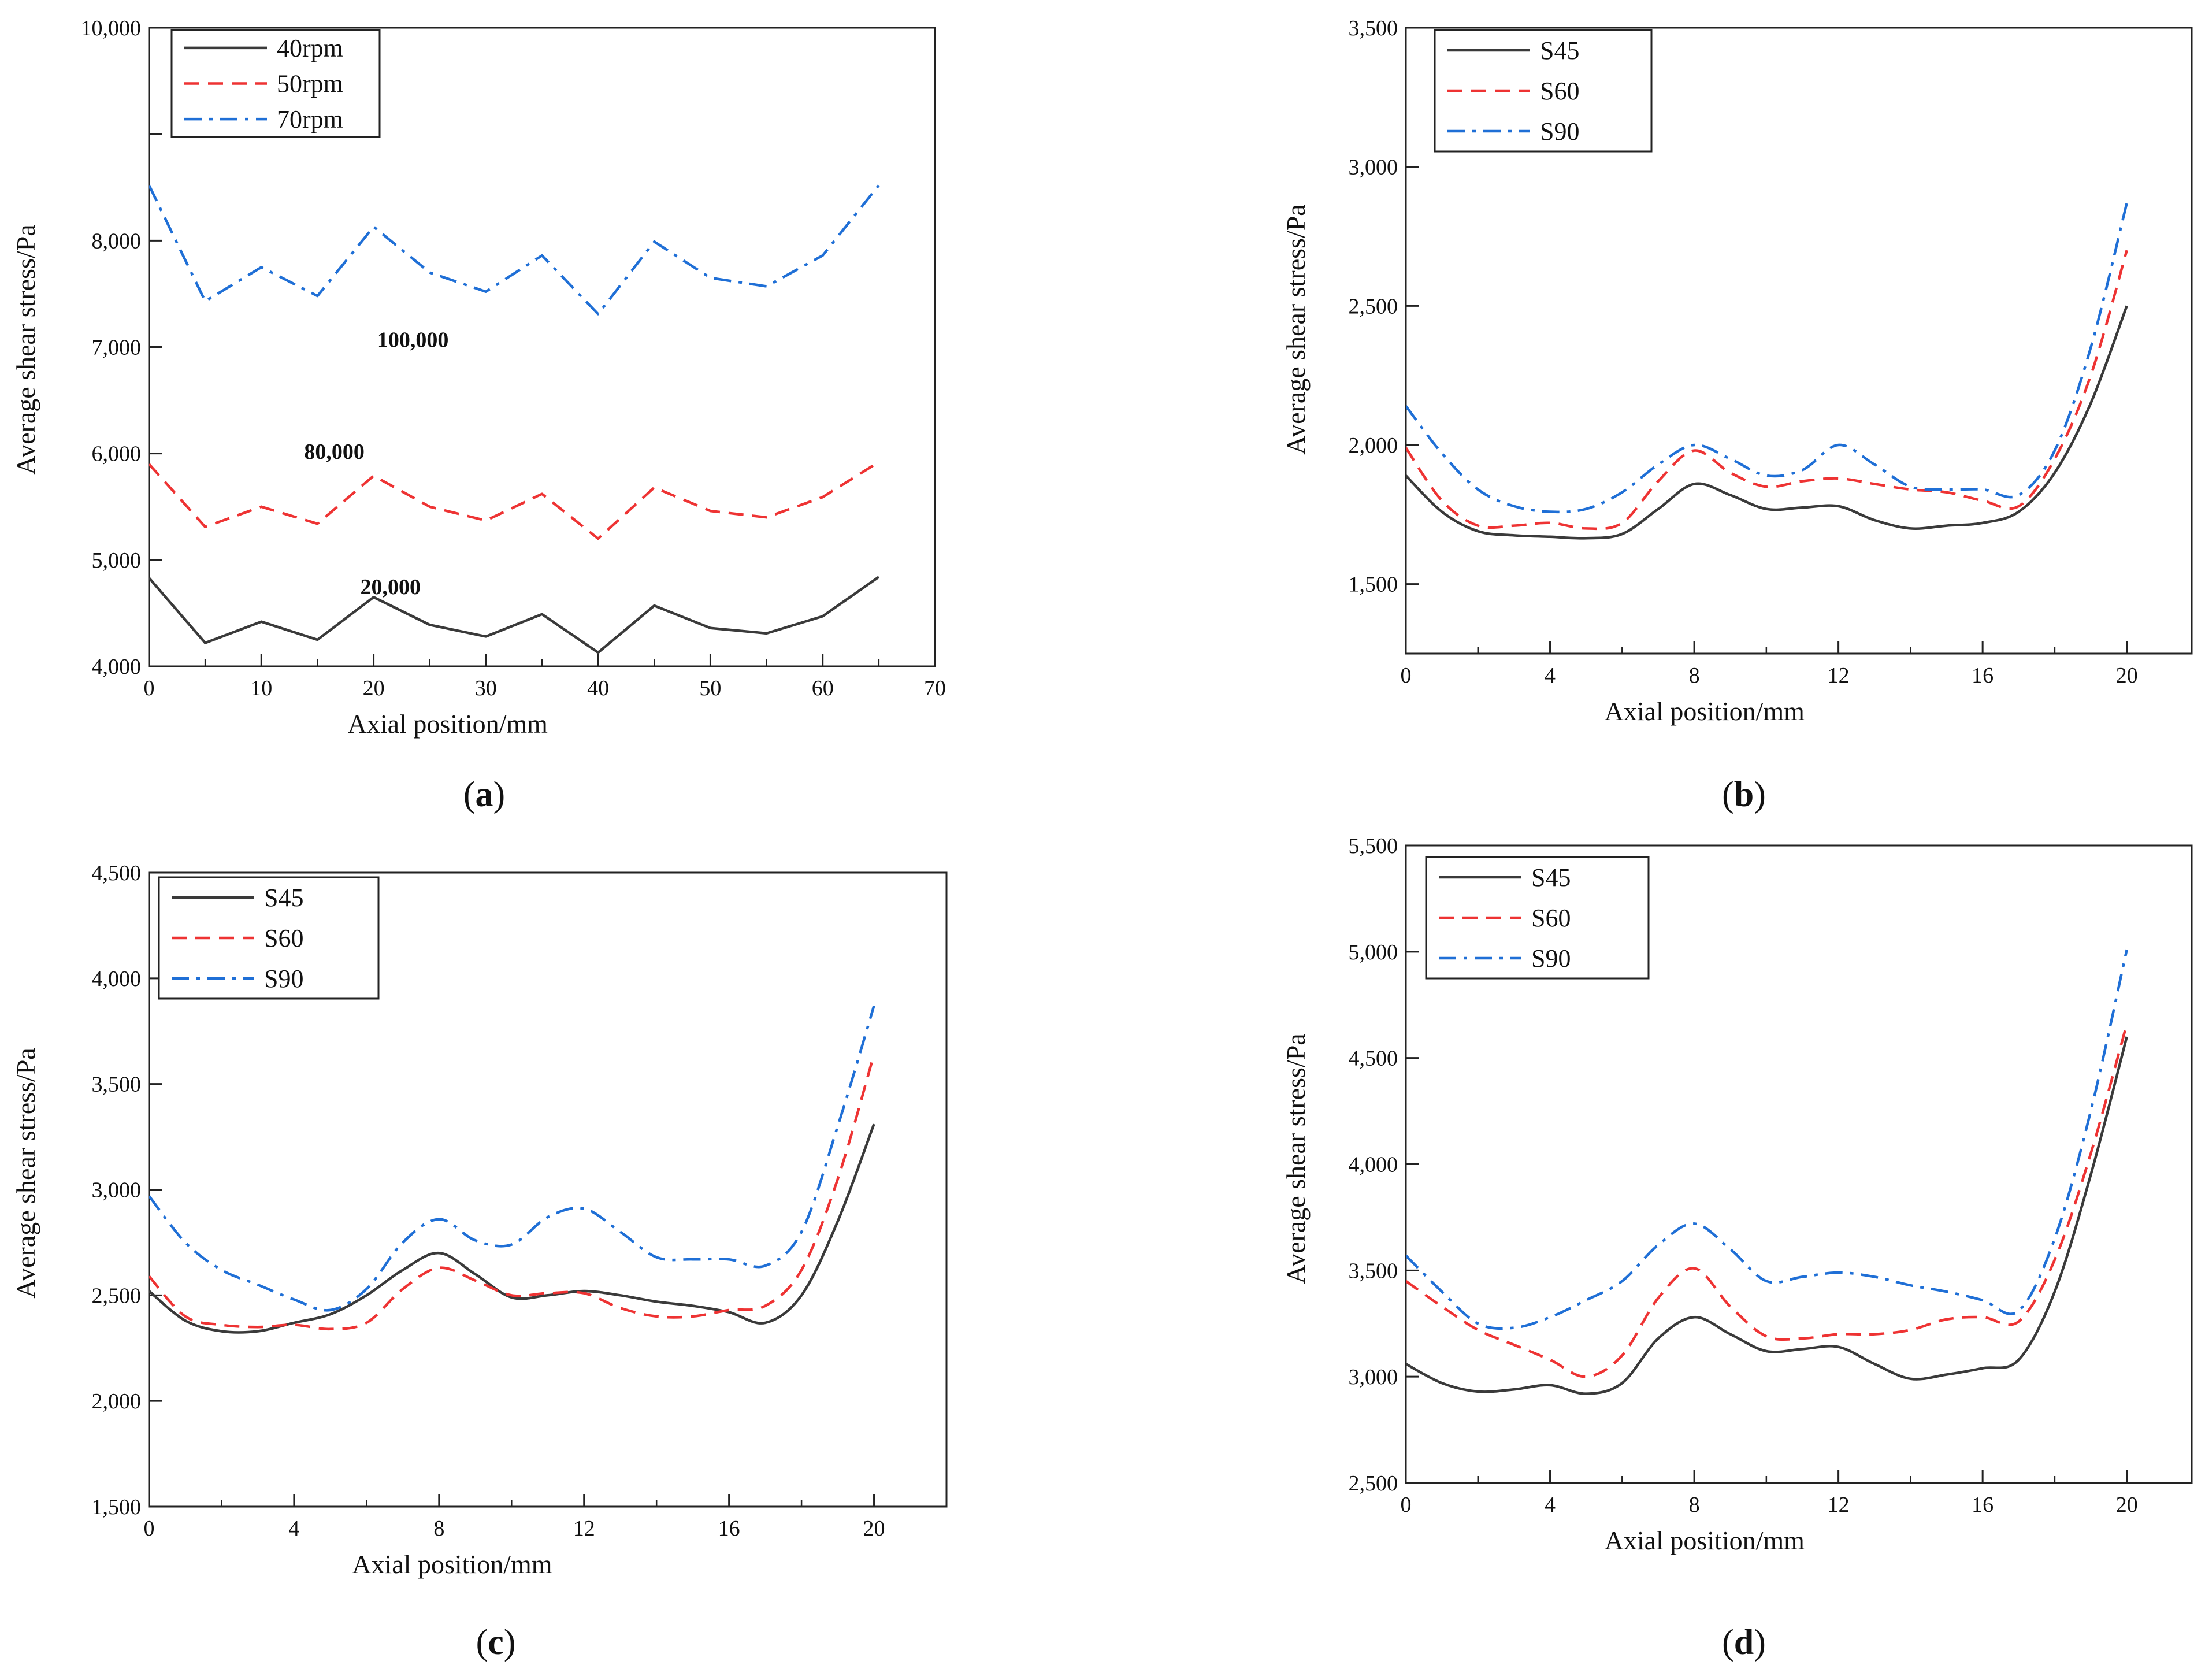 The height and width of the screenshot is (1680, 2205). Describe the element at coordinates (117, 1085) in the screenshot. I see `y-tick-label: 3,500` at that location.